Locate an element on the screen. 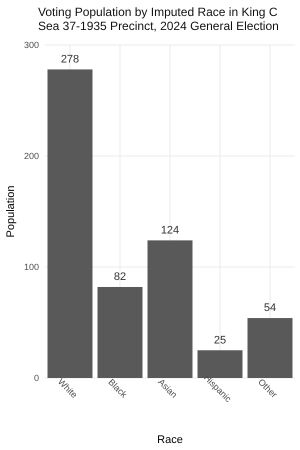 This screenshot has height=450, width=300. y-tick-label: 0 is located at coordinates (36, 378).